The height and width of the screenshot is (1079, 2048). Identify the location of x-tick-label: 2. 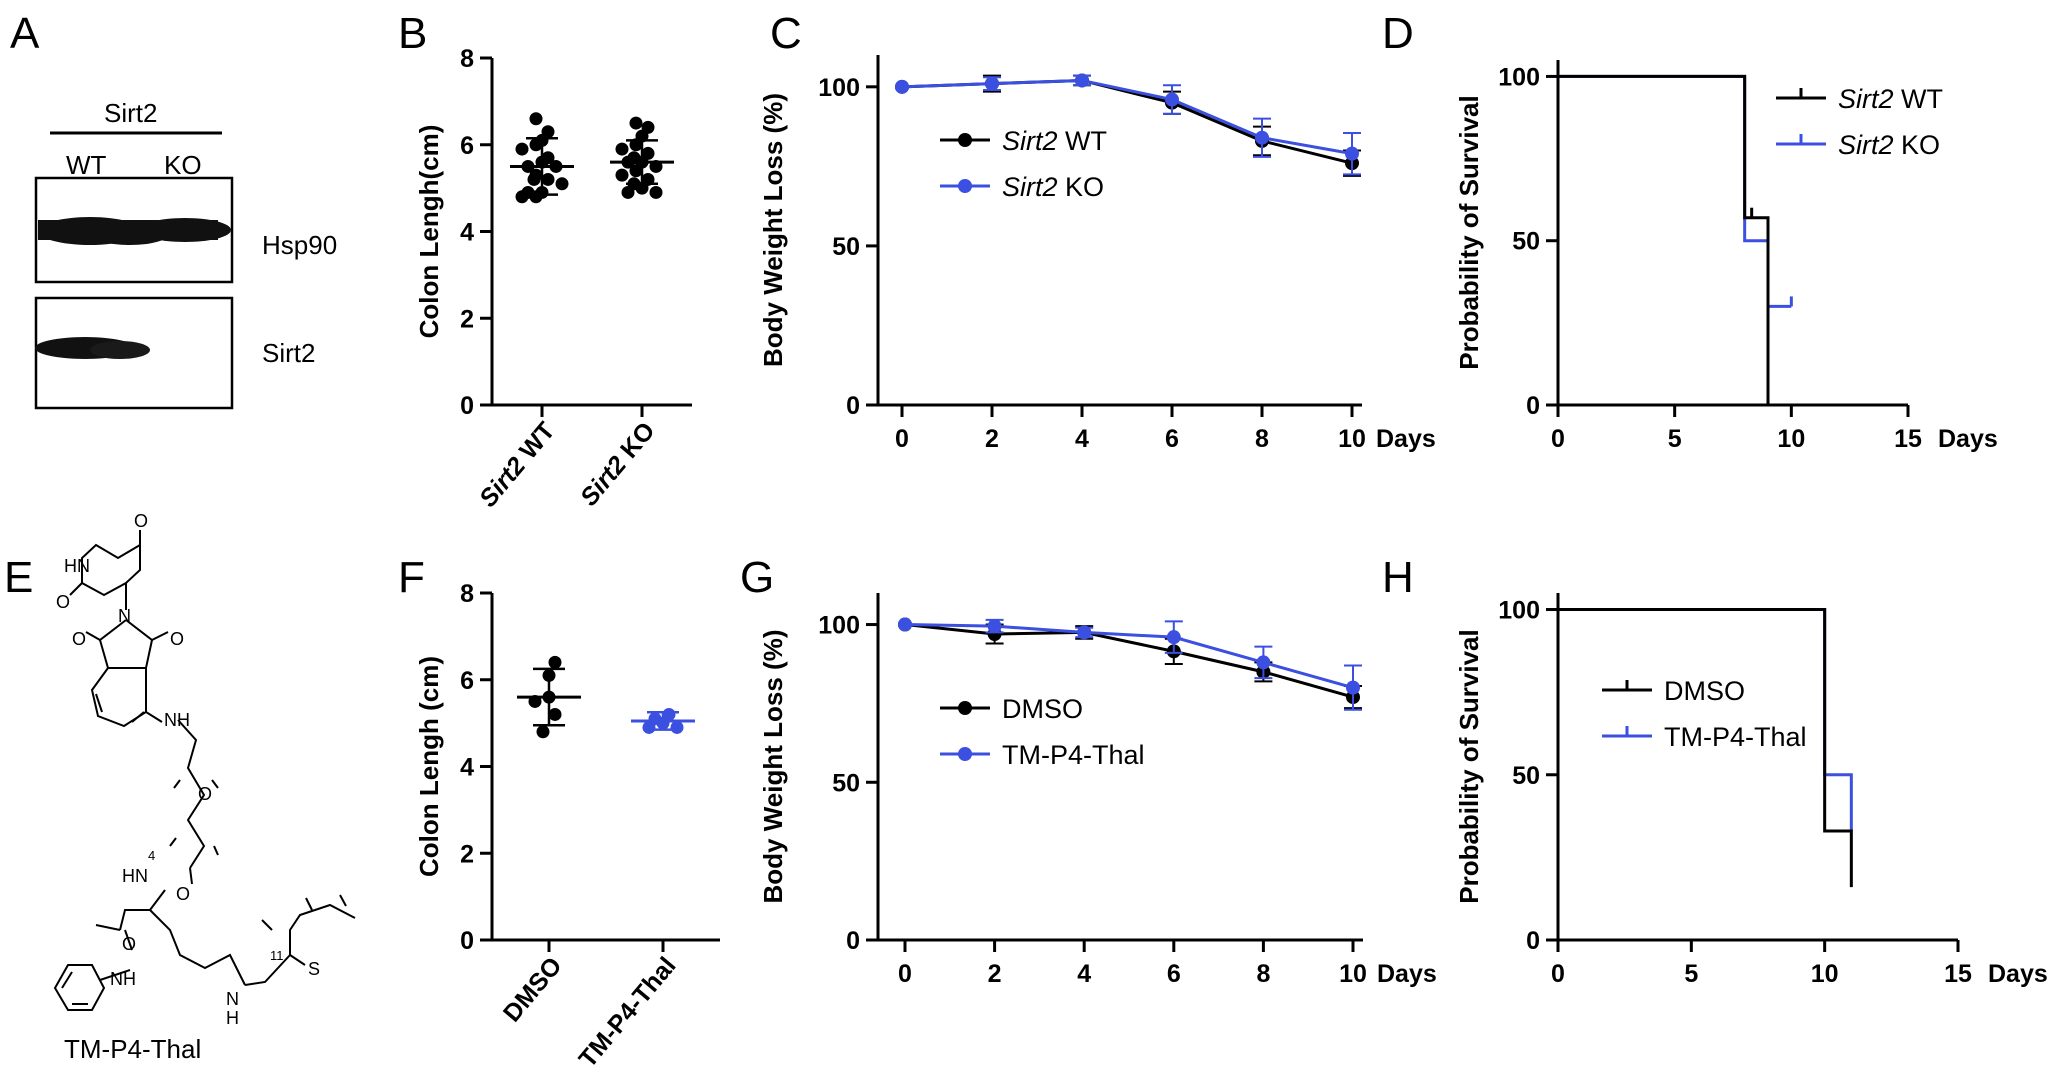
(992, 439).